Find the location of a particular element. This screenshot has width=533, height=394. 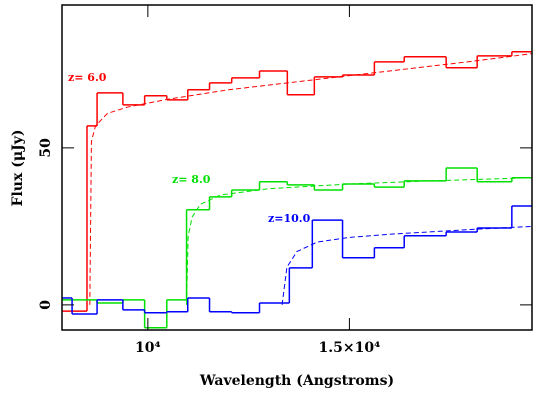

series-label: z= 6.0 is located at coordinates (87, 77).